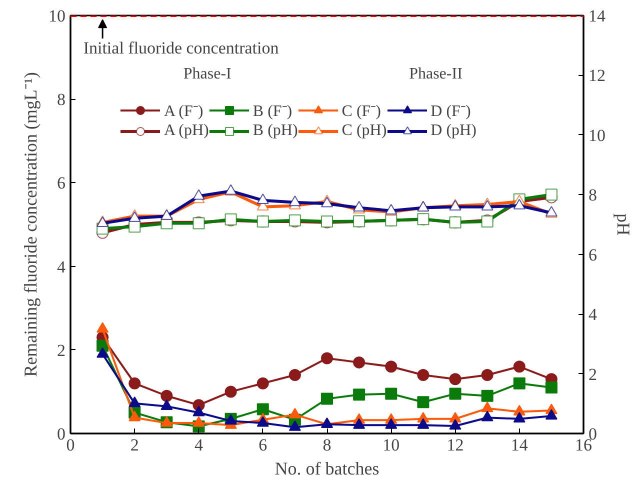 Image resolution: width=643 pixels, height=483 pixels. Describe the element at coordinates (362, 111) in the screenshot. I see `legend-label: C (F⁻)` at that location.